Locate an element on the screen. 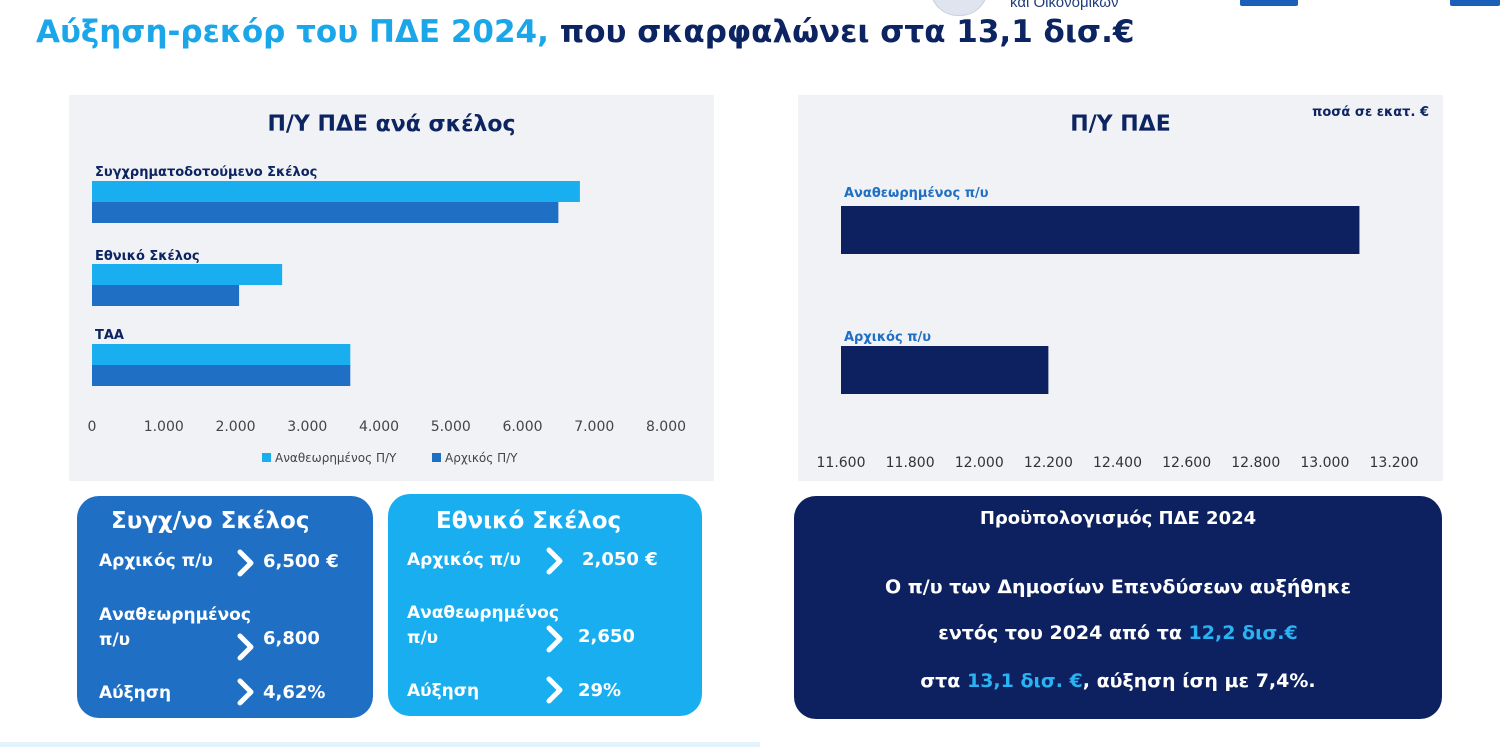 This screenshot has height=747, width=1500. x-tick-label: 11.800 is located at coordinates (910, 463).